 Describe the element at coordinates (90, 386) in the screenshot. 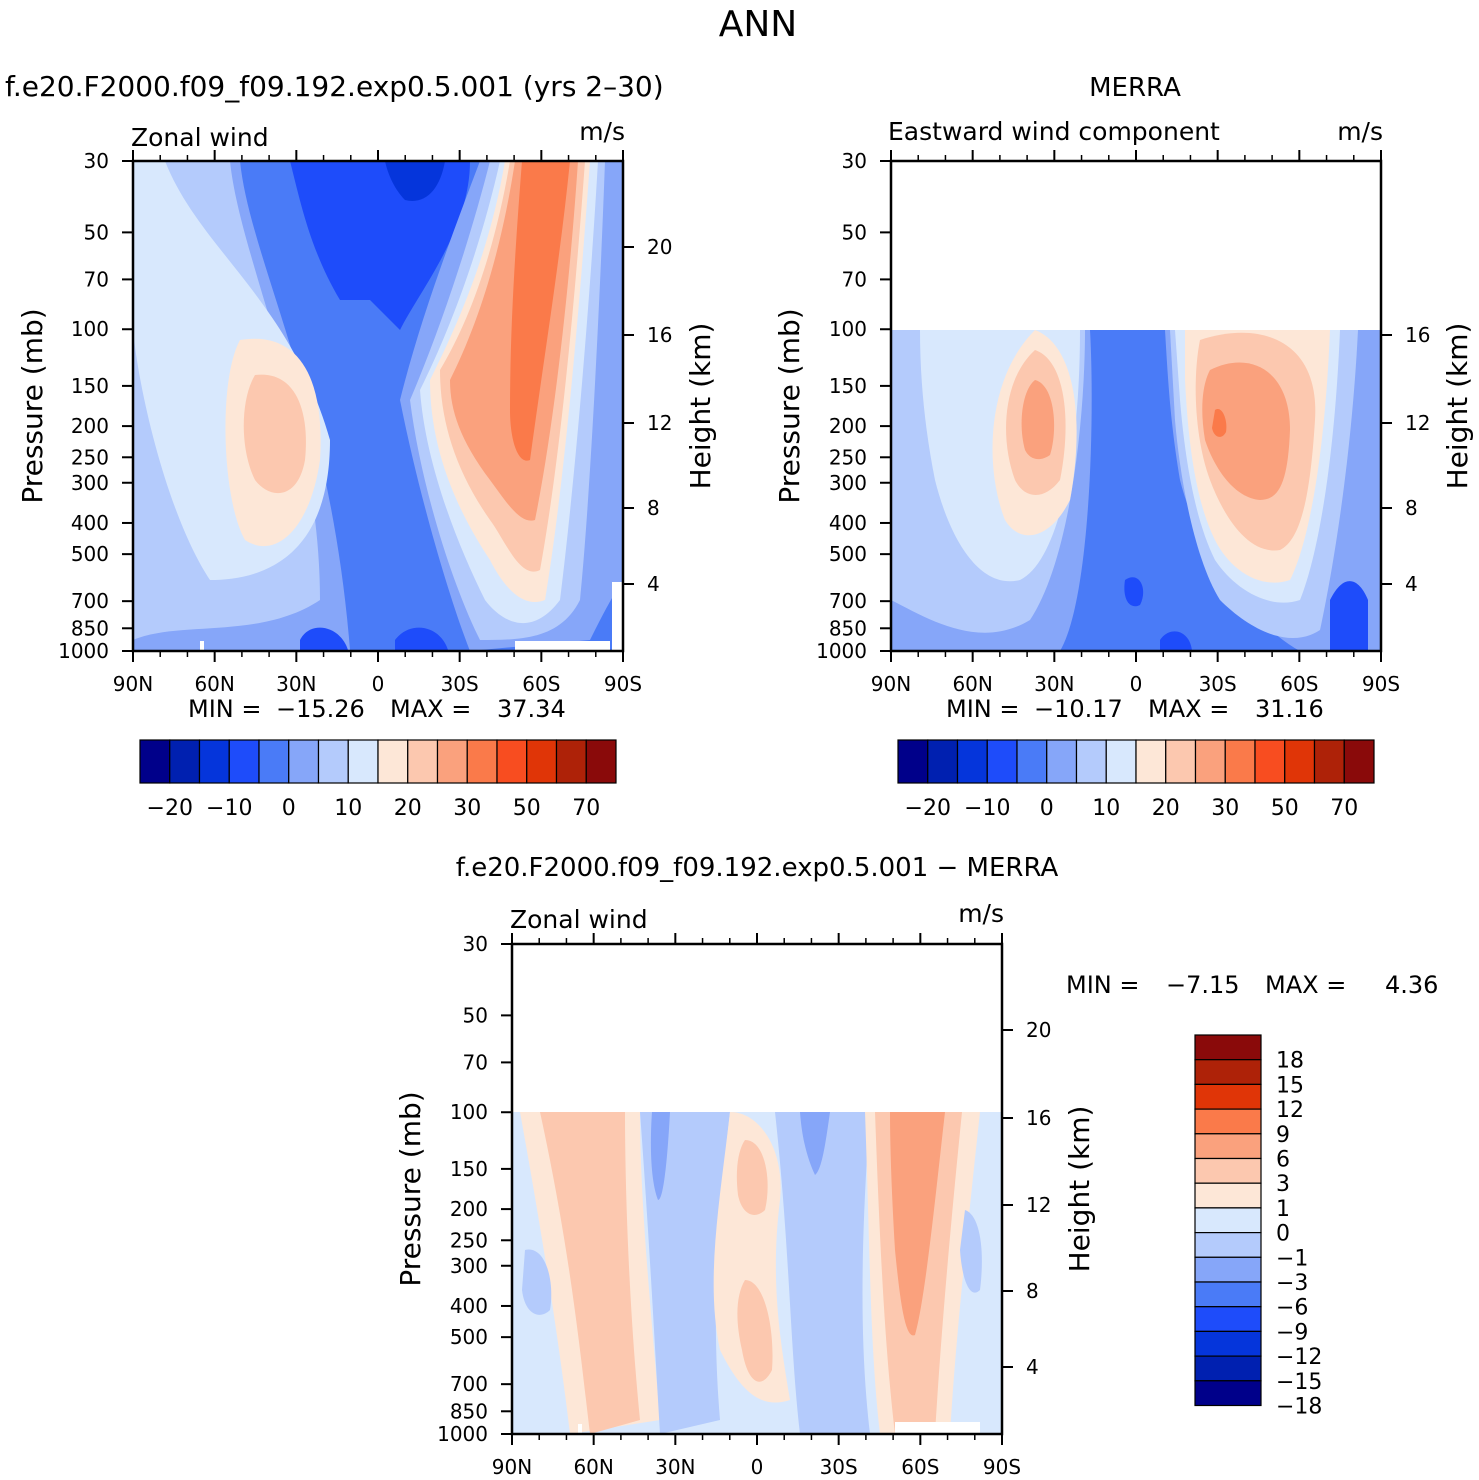

I see `pressure-tick-label: 150` at that location.